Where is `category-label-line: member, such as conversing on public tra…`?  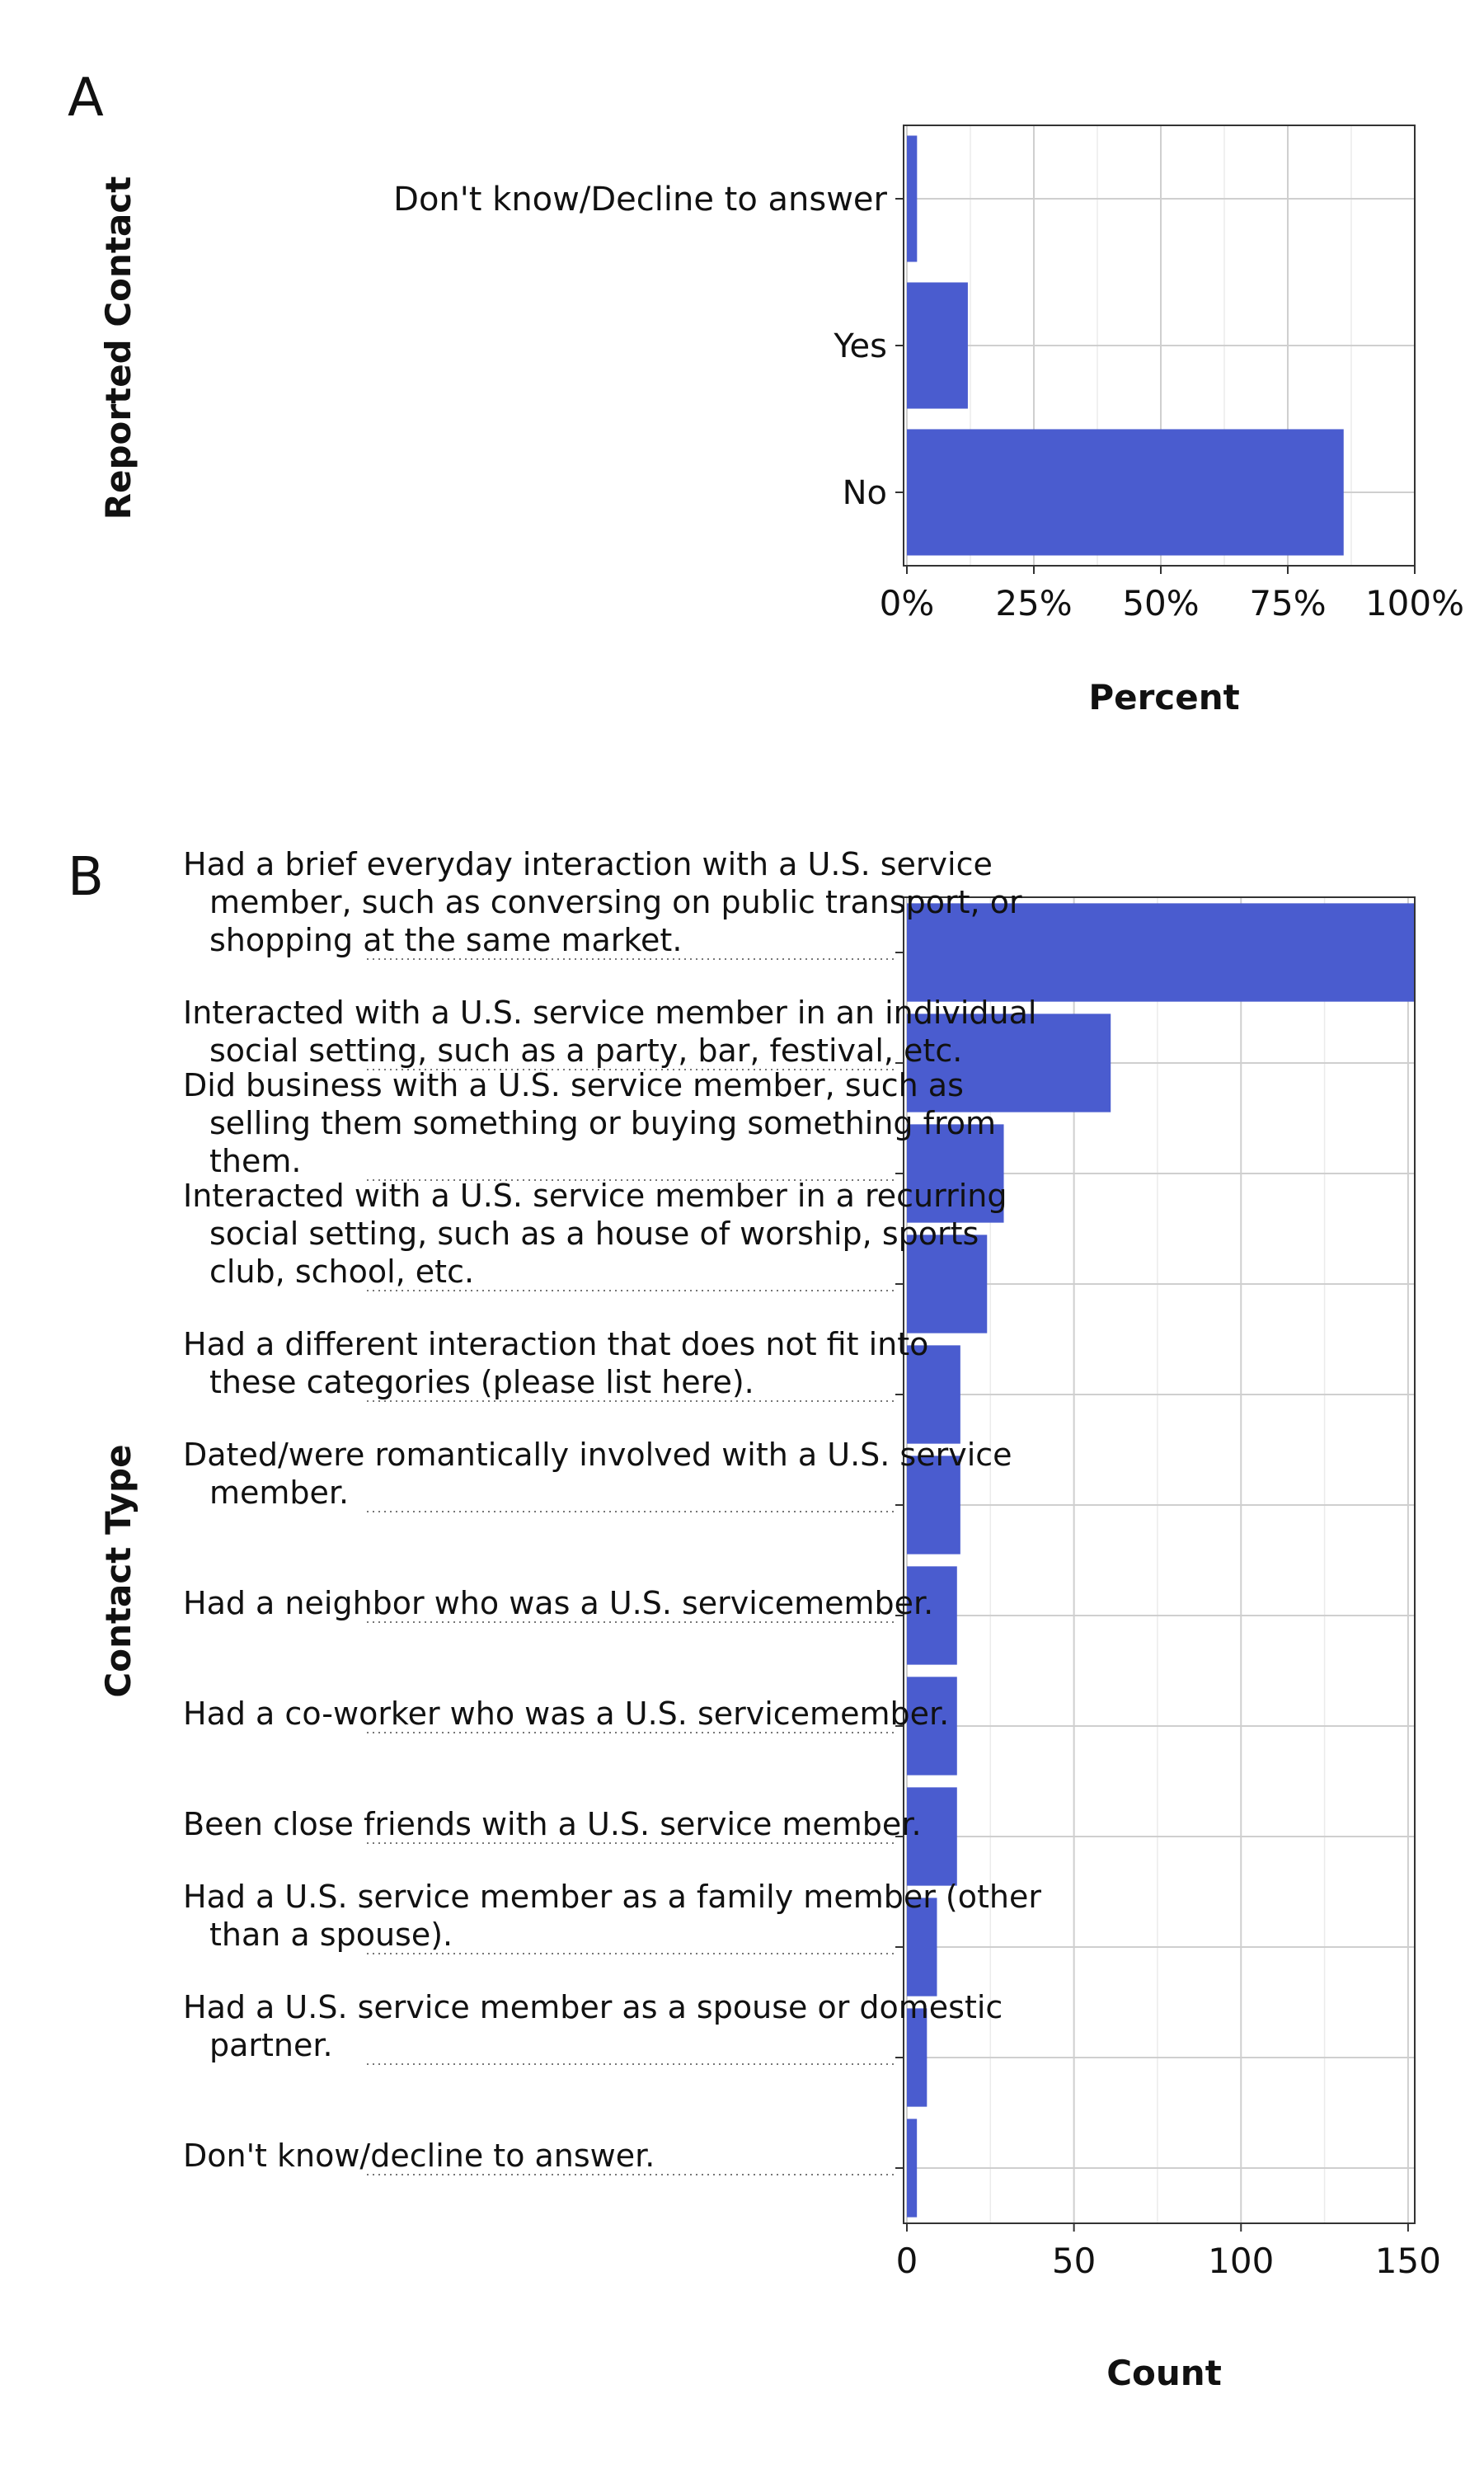
category-label-line: member, such as conversing on public tra… is located at coordinates (615, 902).